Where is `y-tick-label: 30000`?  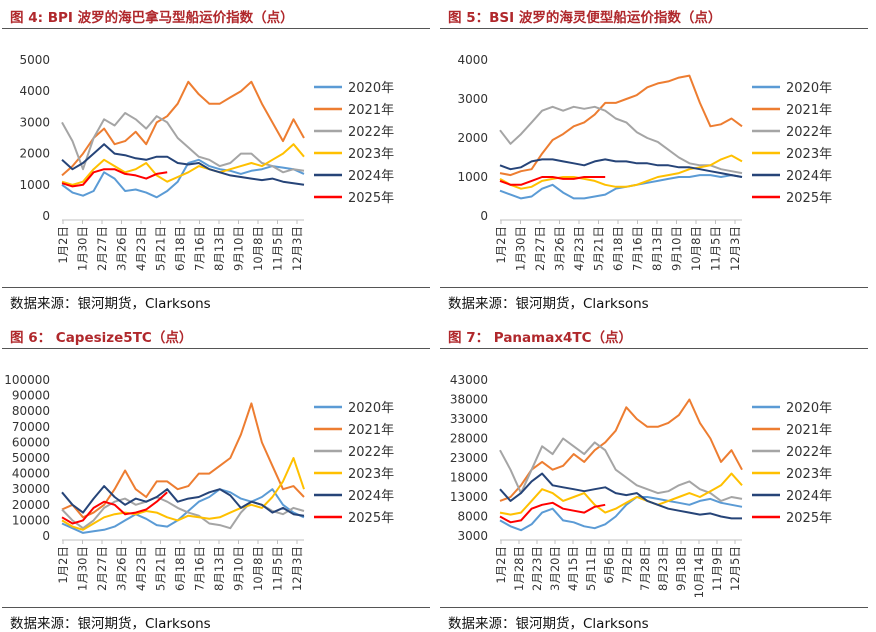
y-tick-label: 30000 is located at coordinates (31, 489).